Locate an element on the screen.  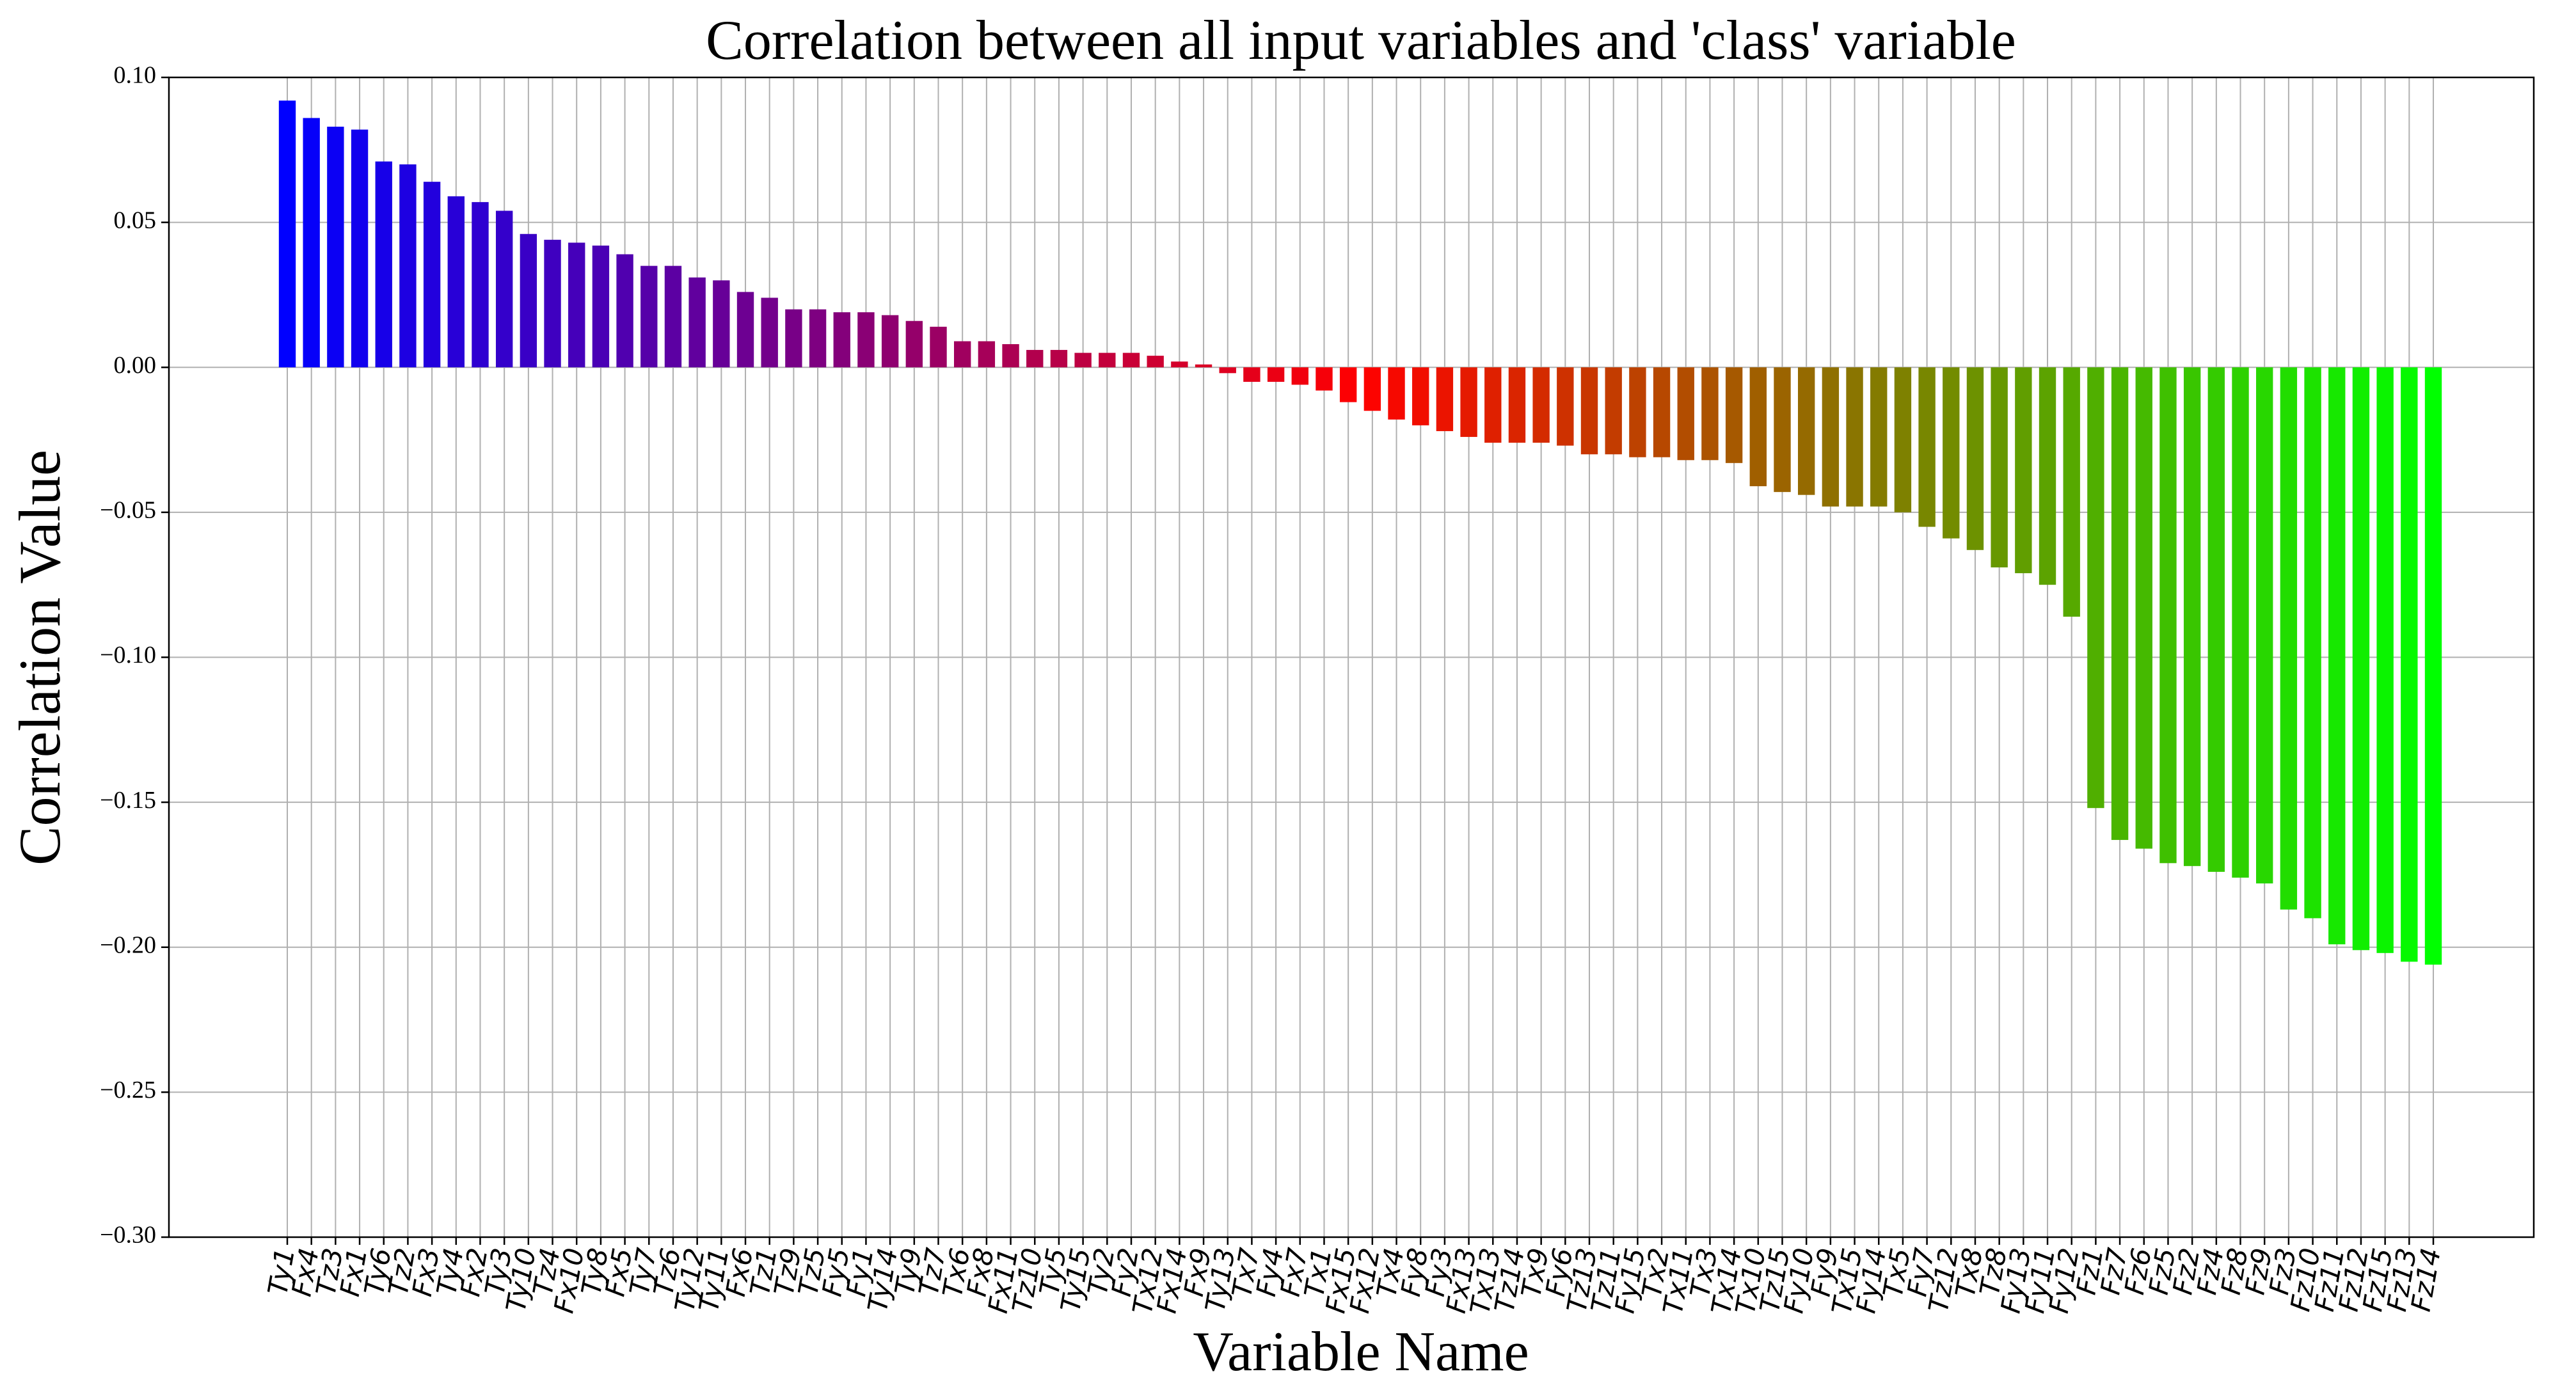
y-tick-label: 0.00 is located at coordinates (136, 365).